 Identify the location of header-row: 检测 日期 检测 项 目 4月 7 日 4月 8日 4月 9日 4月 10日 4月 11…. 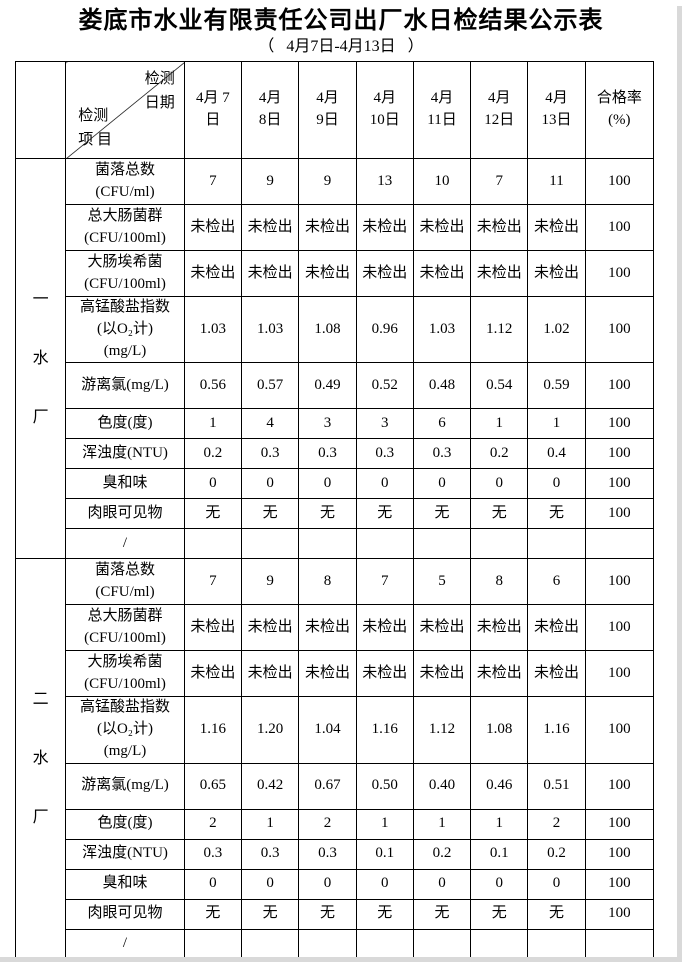
(334, 110).